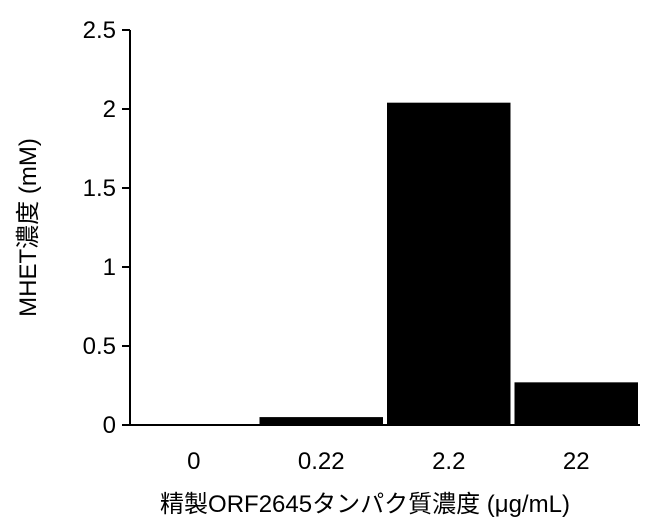 The height and width of the screenshot is (528, 663). What do you see at coordinates (388, 461) in the screenshot?
I see `x-ticks-group: 0 0.22 2.2 22` at bounding box center [388, 461].